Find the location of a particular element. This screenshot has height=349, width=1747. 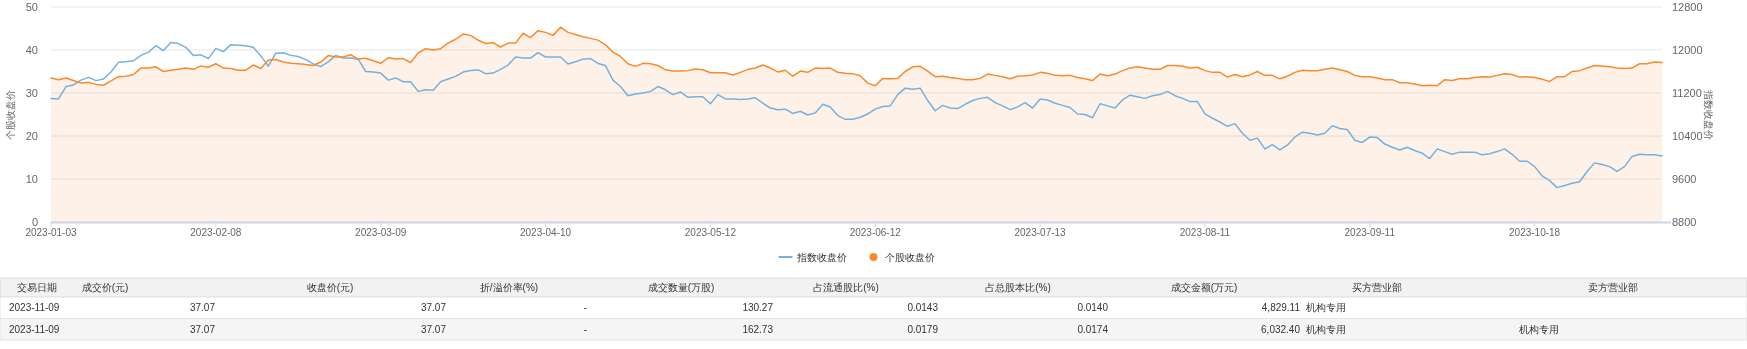

y-tick-label: 40 is located at coordinates (31, 50).